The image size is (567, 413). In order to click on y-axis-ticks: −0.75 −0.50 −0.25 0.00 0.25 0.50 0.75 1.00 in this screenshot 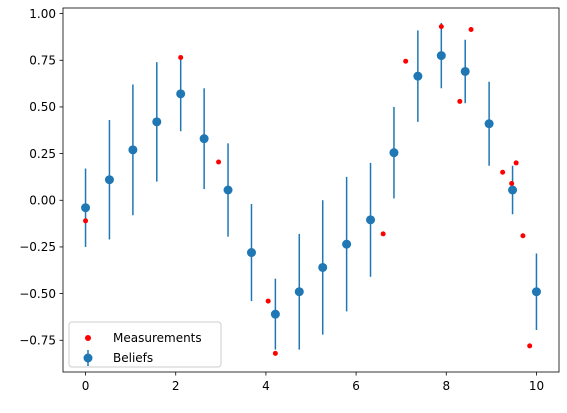, I will do `click(41, 177)`.